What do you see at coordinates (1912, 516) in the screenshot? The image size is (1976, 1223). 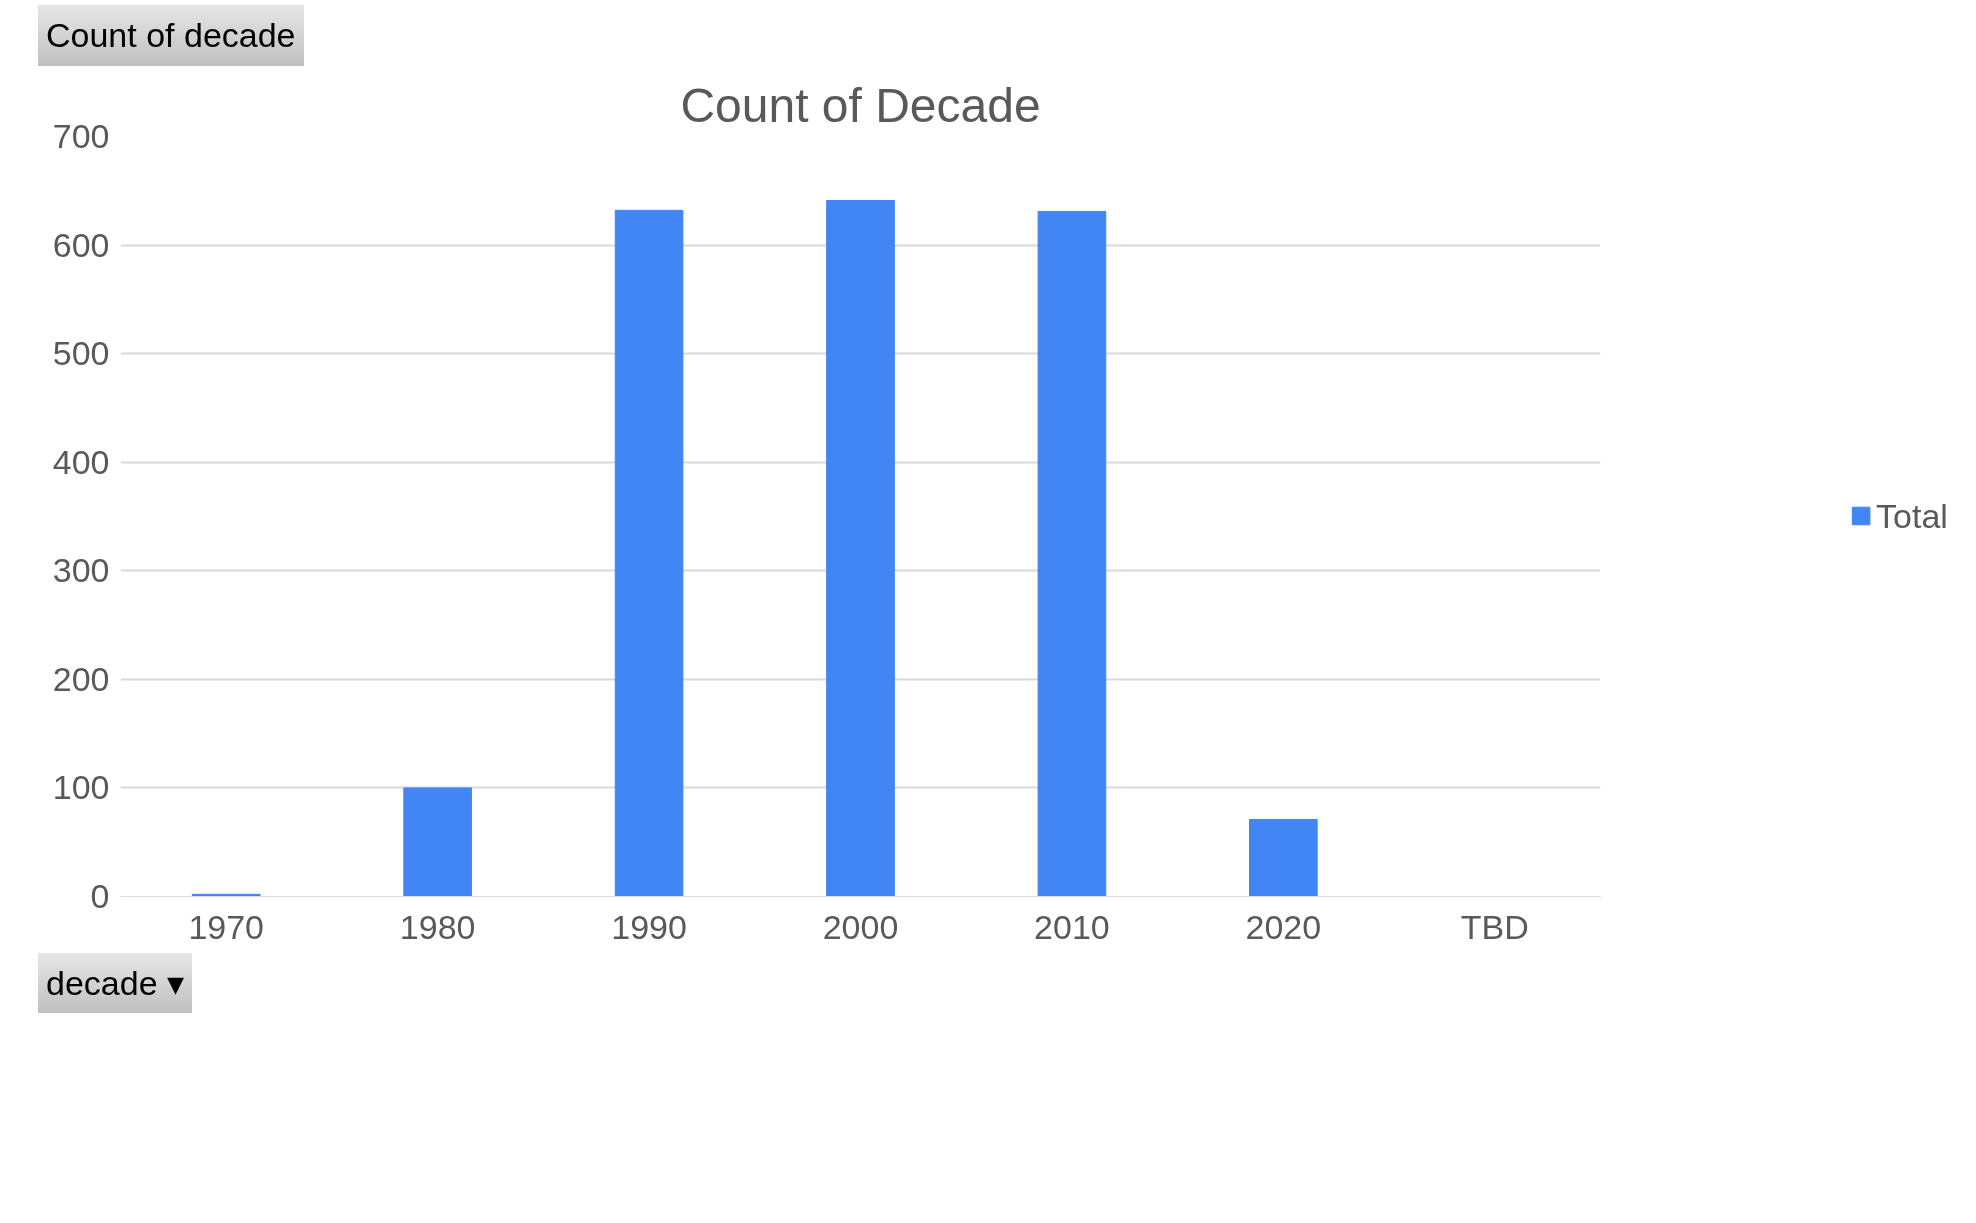 I see `legend-label: Total` at bounding box center [1912, 516].